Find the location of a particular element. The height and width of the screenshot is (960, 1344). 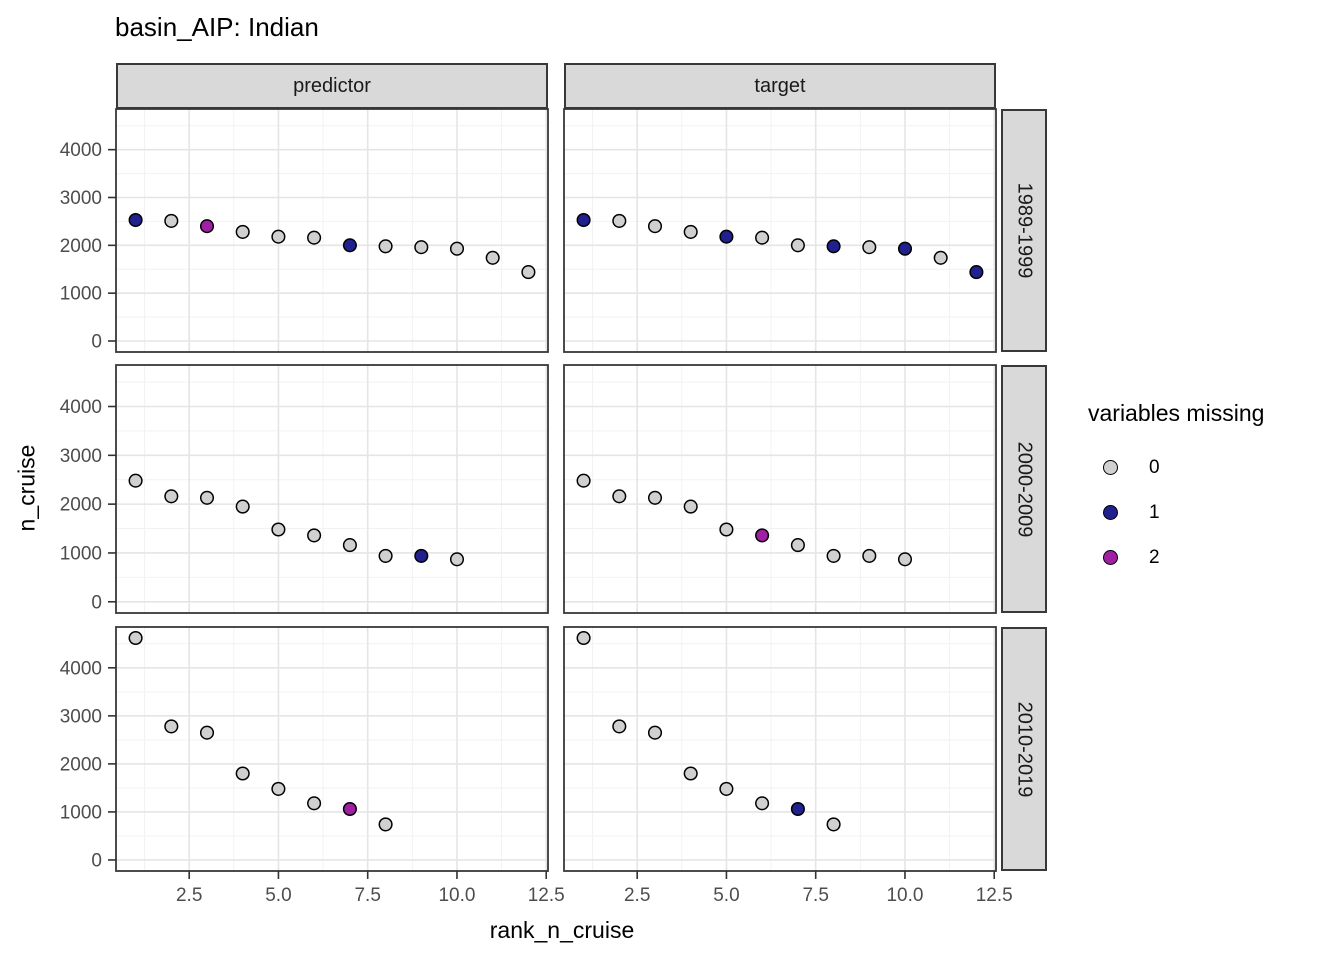

legend-entry: 2 is located at coordinates (1176, 557).